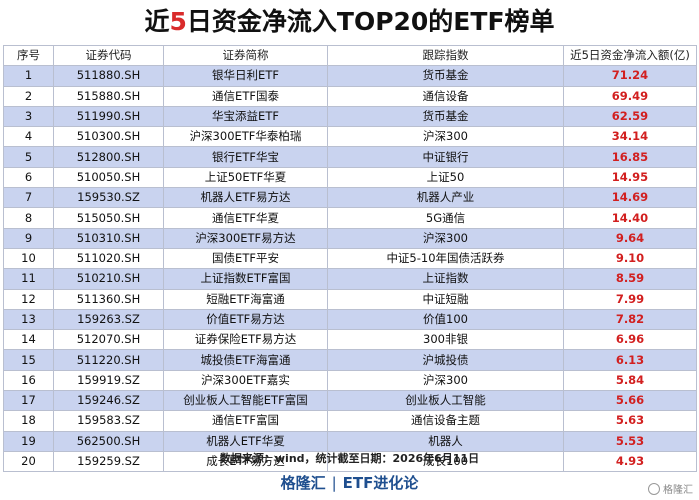  Describe the element at coordinates (28, 461) in the screenshot. I see `cell-rank: 20` at that location.